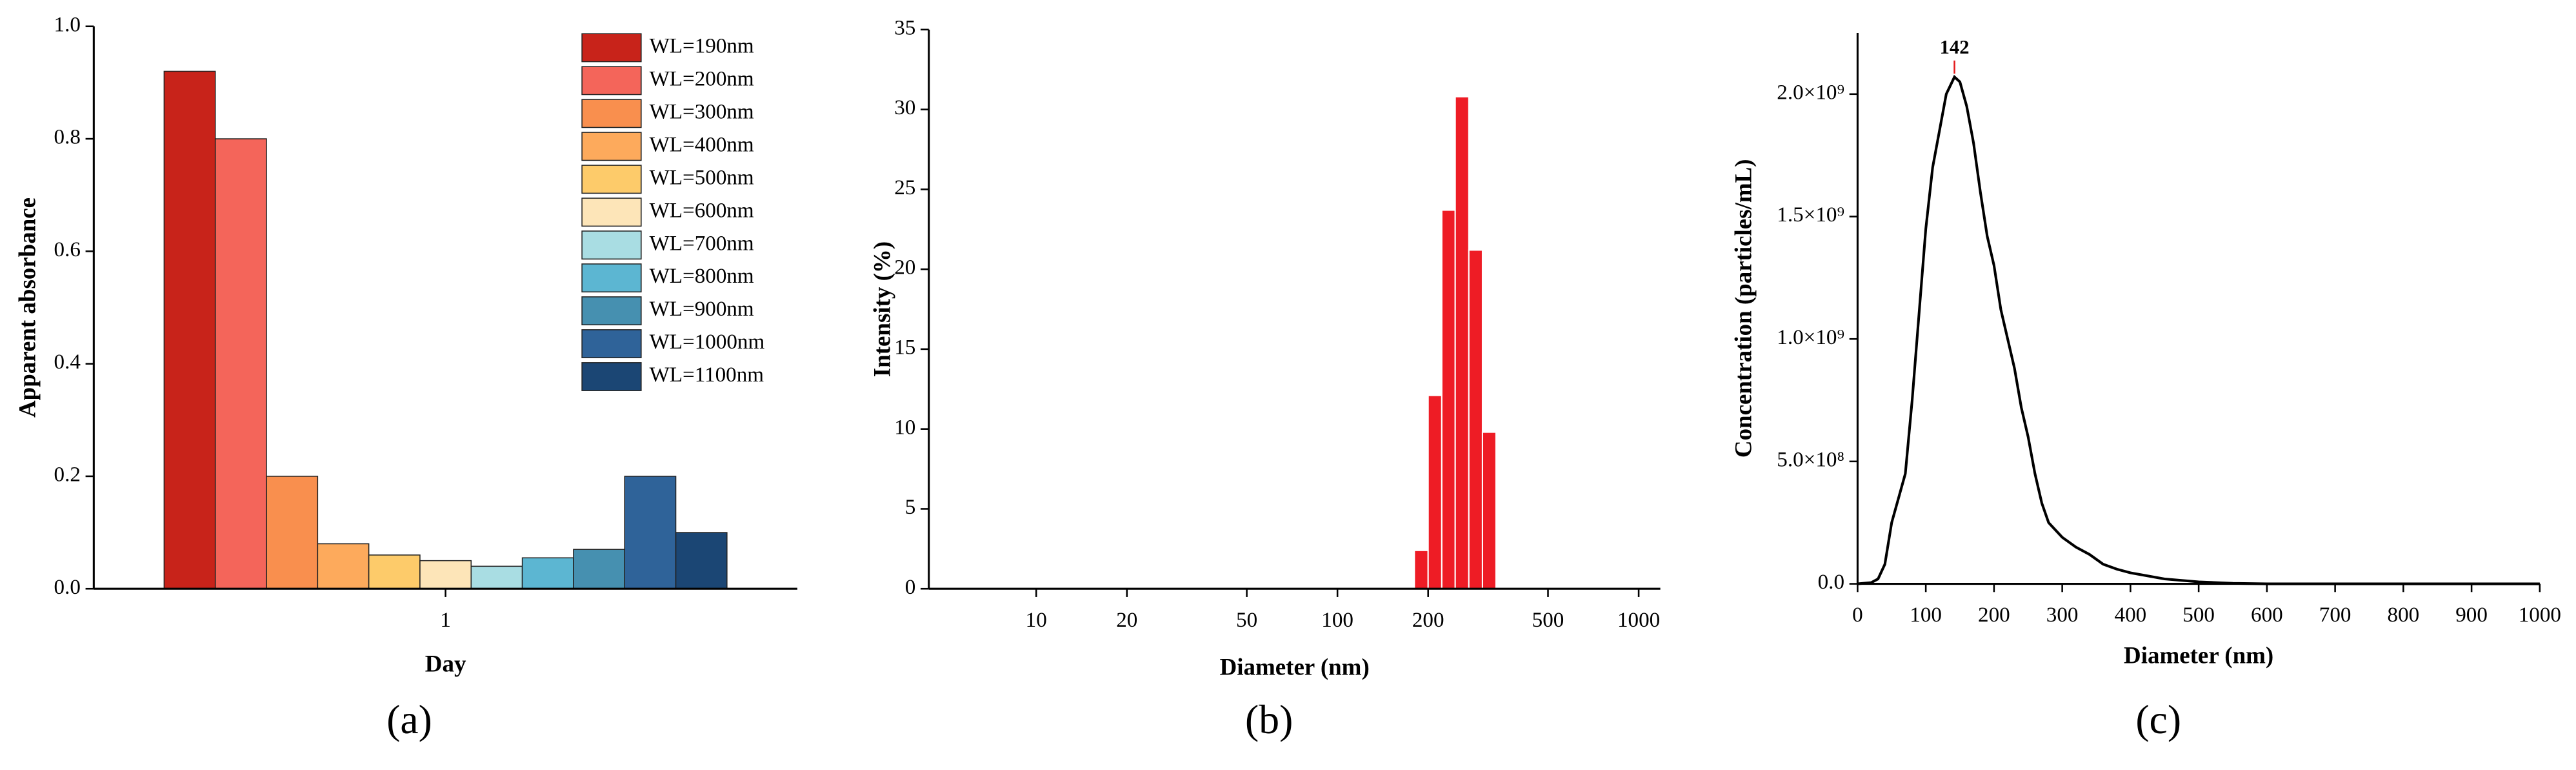 The height and width of the screenshot is (770, 2576). I want to click on y-tick-label: 10, so click(904, 427).